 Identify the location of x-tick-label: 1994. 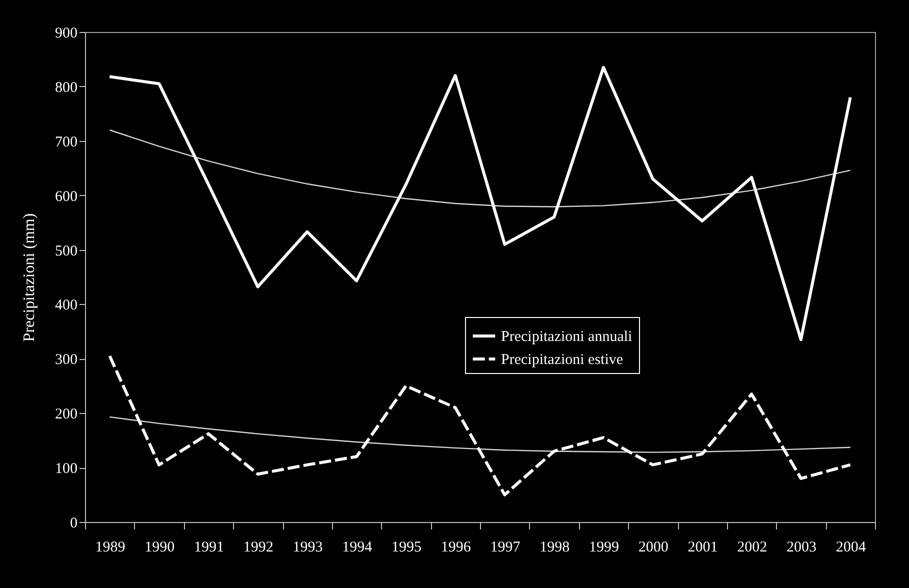
(357, 548).